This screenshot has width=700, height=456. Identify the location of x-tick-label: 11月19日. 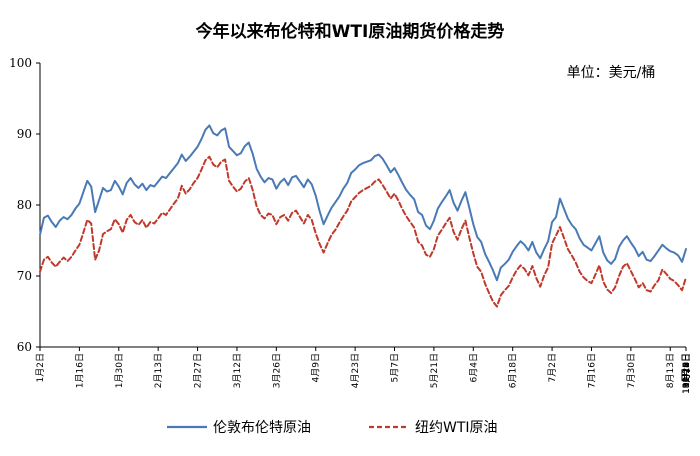
(686, 373).